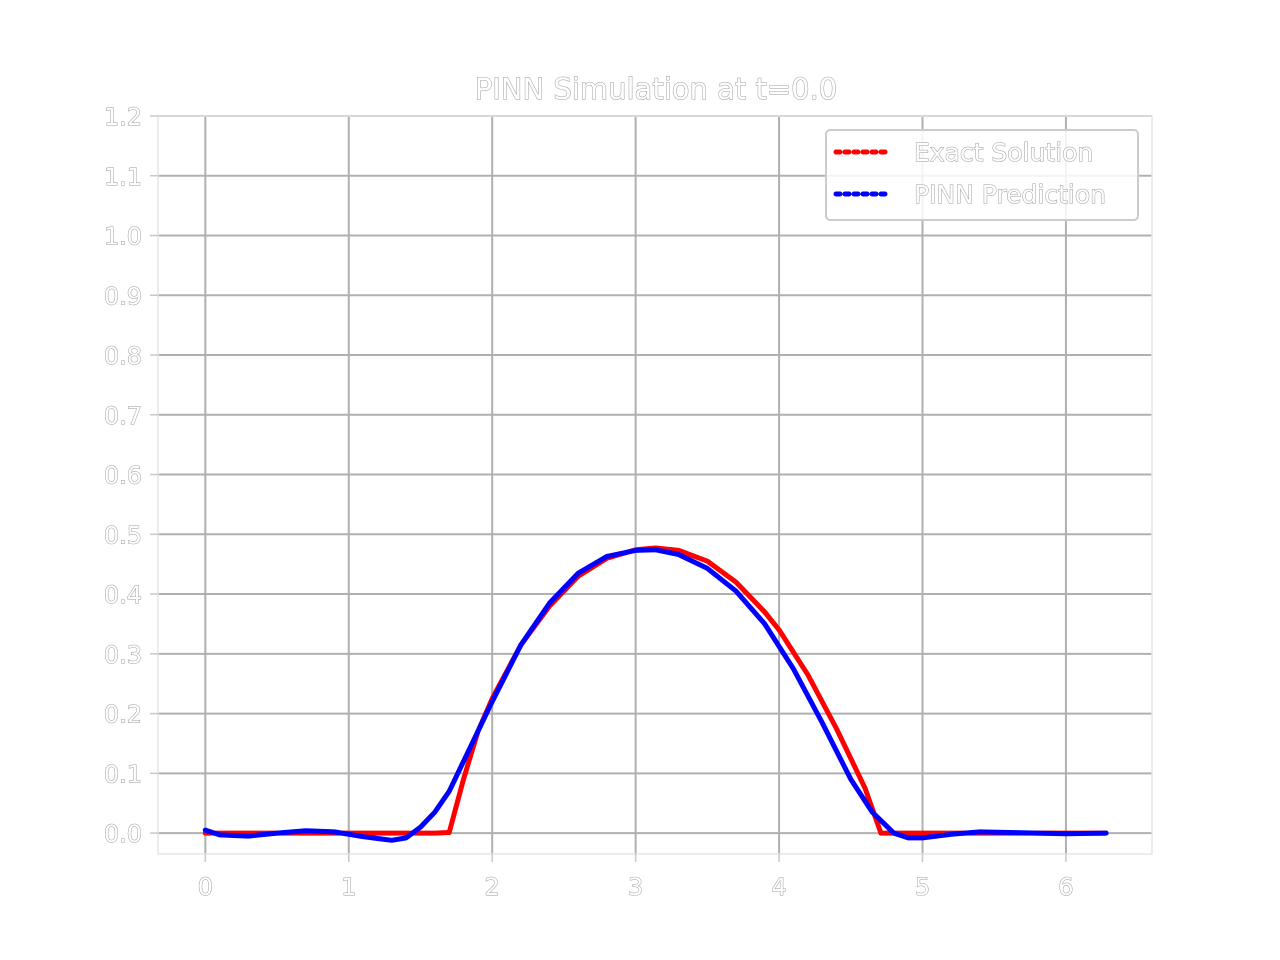 This screenshot has width=1280, height=960. I want to click on legend-label-exact: Exact Solution, so click(1003, 152).